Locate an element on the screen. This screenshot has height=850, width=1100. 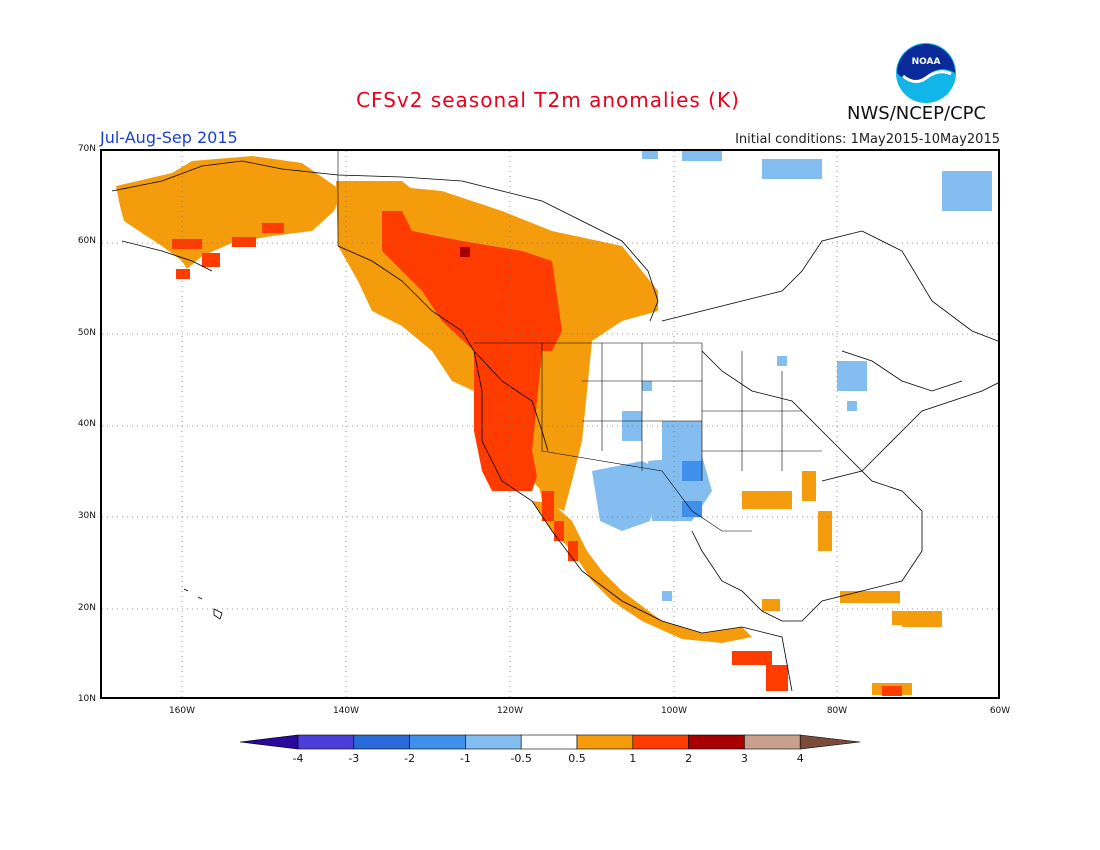
colorbar-label: 1 is located at coordinates (633, 758).